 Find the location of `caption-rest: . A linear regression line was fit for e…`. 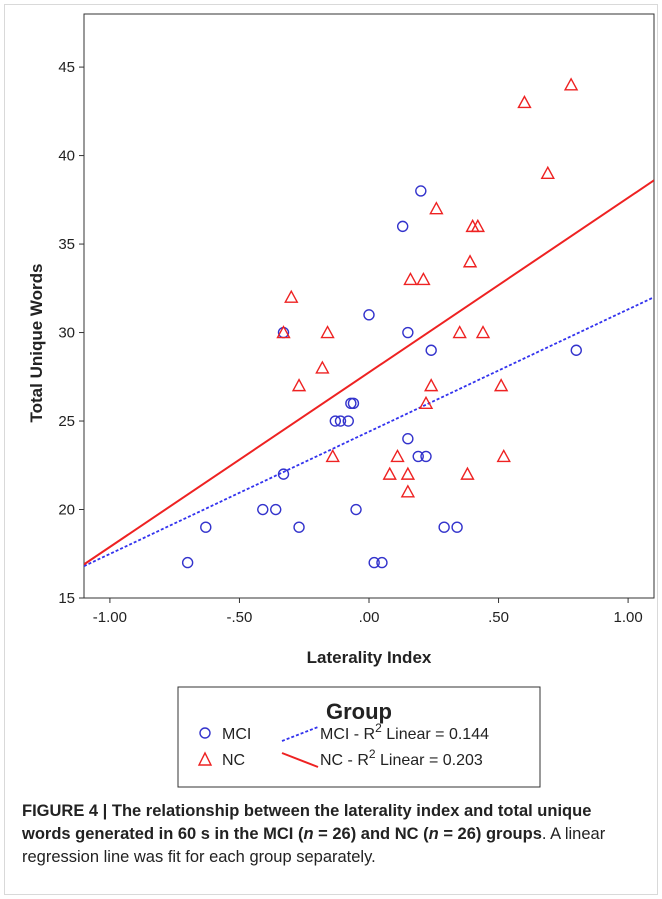

caption-rest: . A linear regression line was fit for e… is located at coordinates (314, 845).